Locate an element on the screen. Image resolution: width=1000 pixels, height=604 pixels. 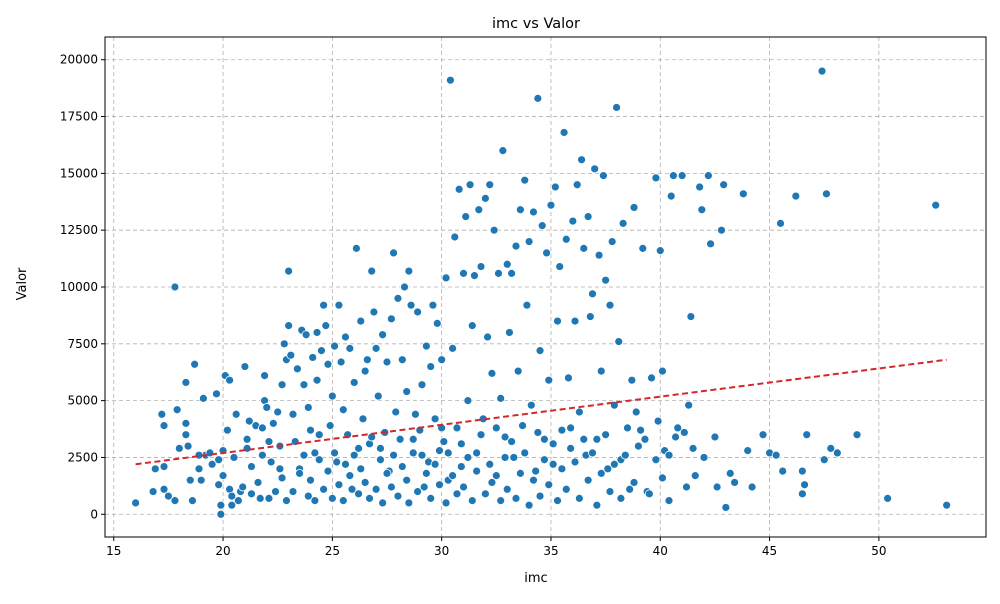
x-tick-label: 50 is located at coordinates (878, 551).